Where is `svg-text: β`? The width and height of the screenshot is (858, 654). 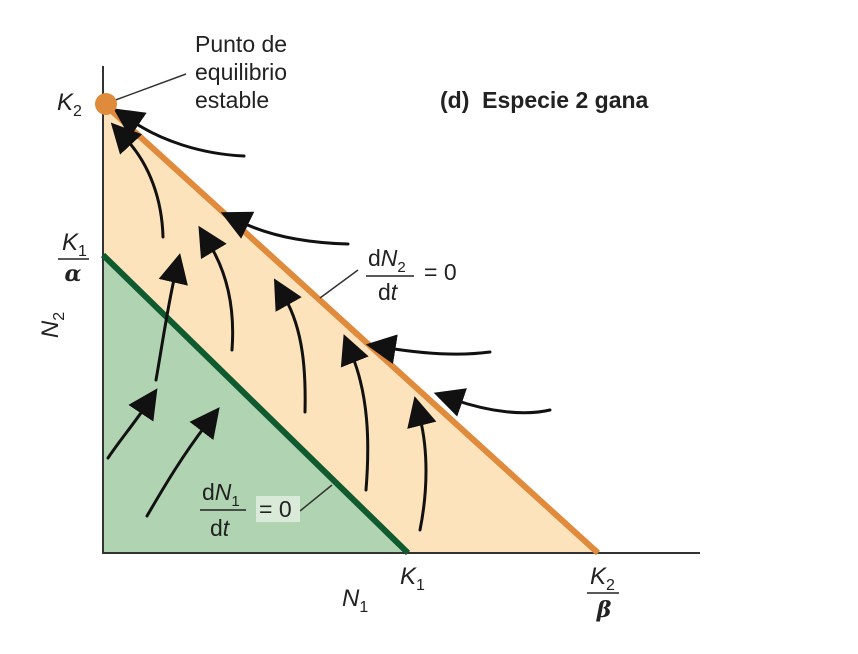
svg-text: β is located at coordinates (604, 610).